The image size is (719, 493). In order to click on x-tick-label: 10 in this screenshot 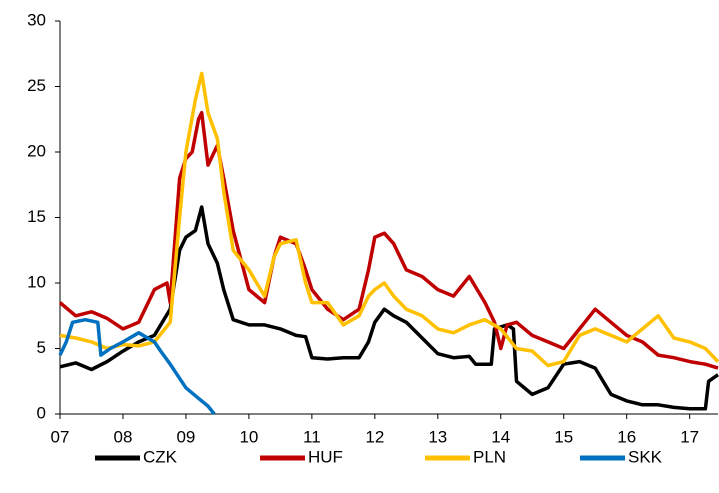, I will do `click(248, 436)`.